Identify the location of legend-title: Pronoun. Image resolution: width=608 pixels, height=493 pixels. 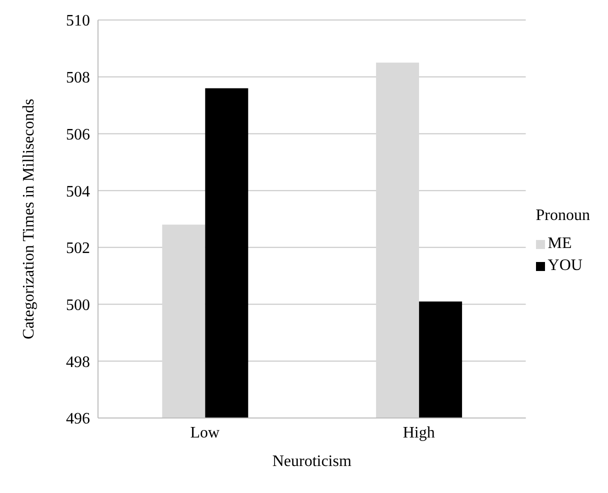
(563, 216).